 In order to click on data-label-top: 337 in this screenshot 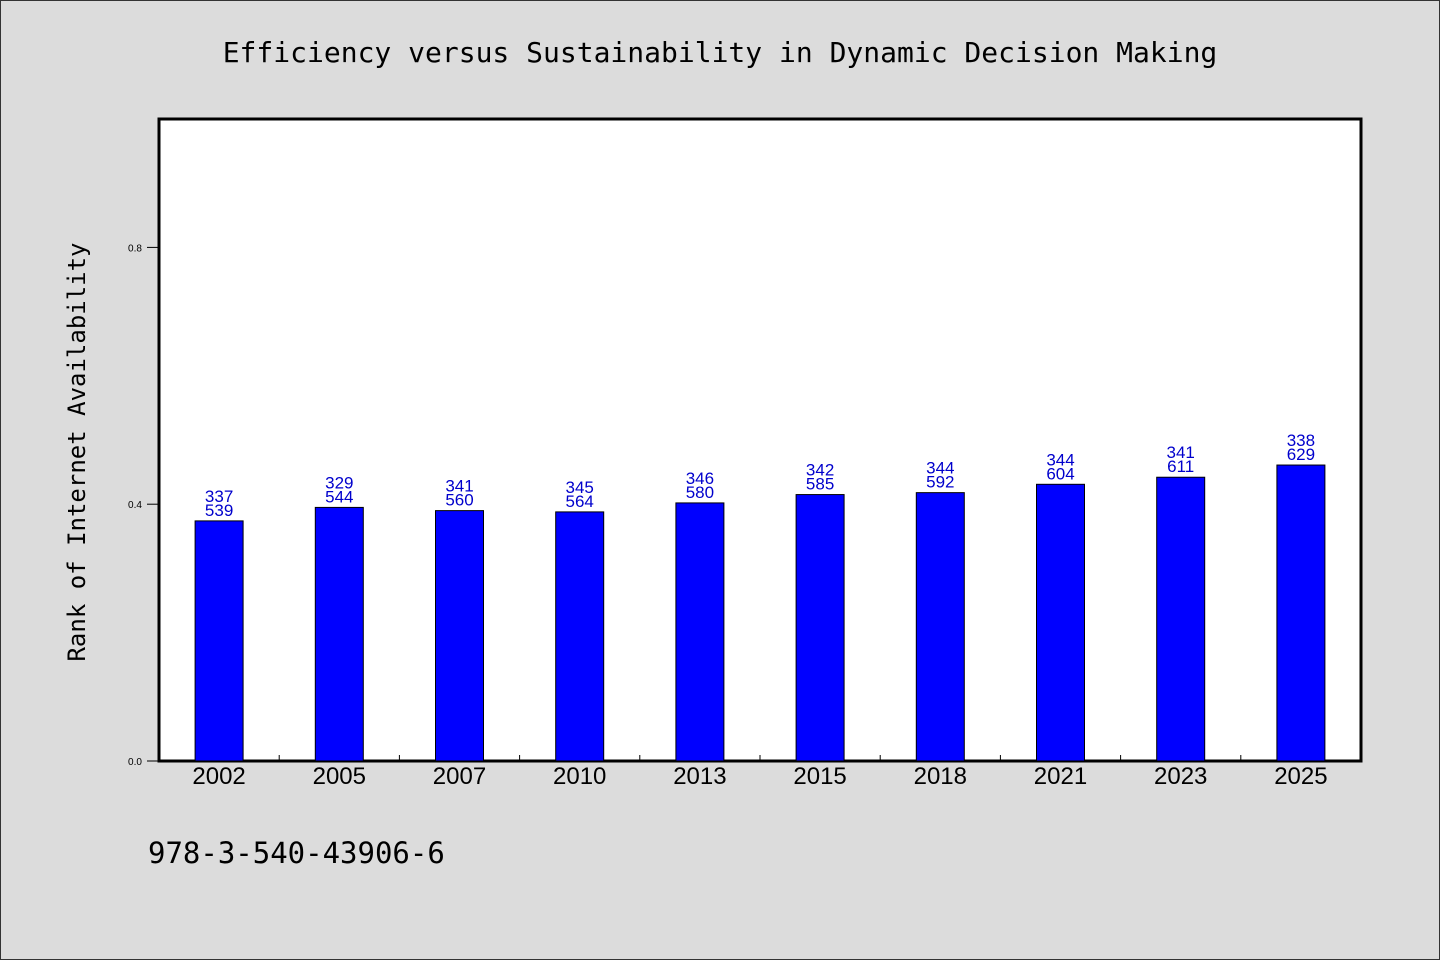, I will do `click(219, 496)`.